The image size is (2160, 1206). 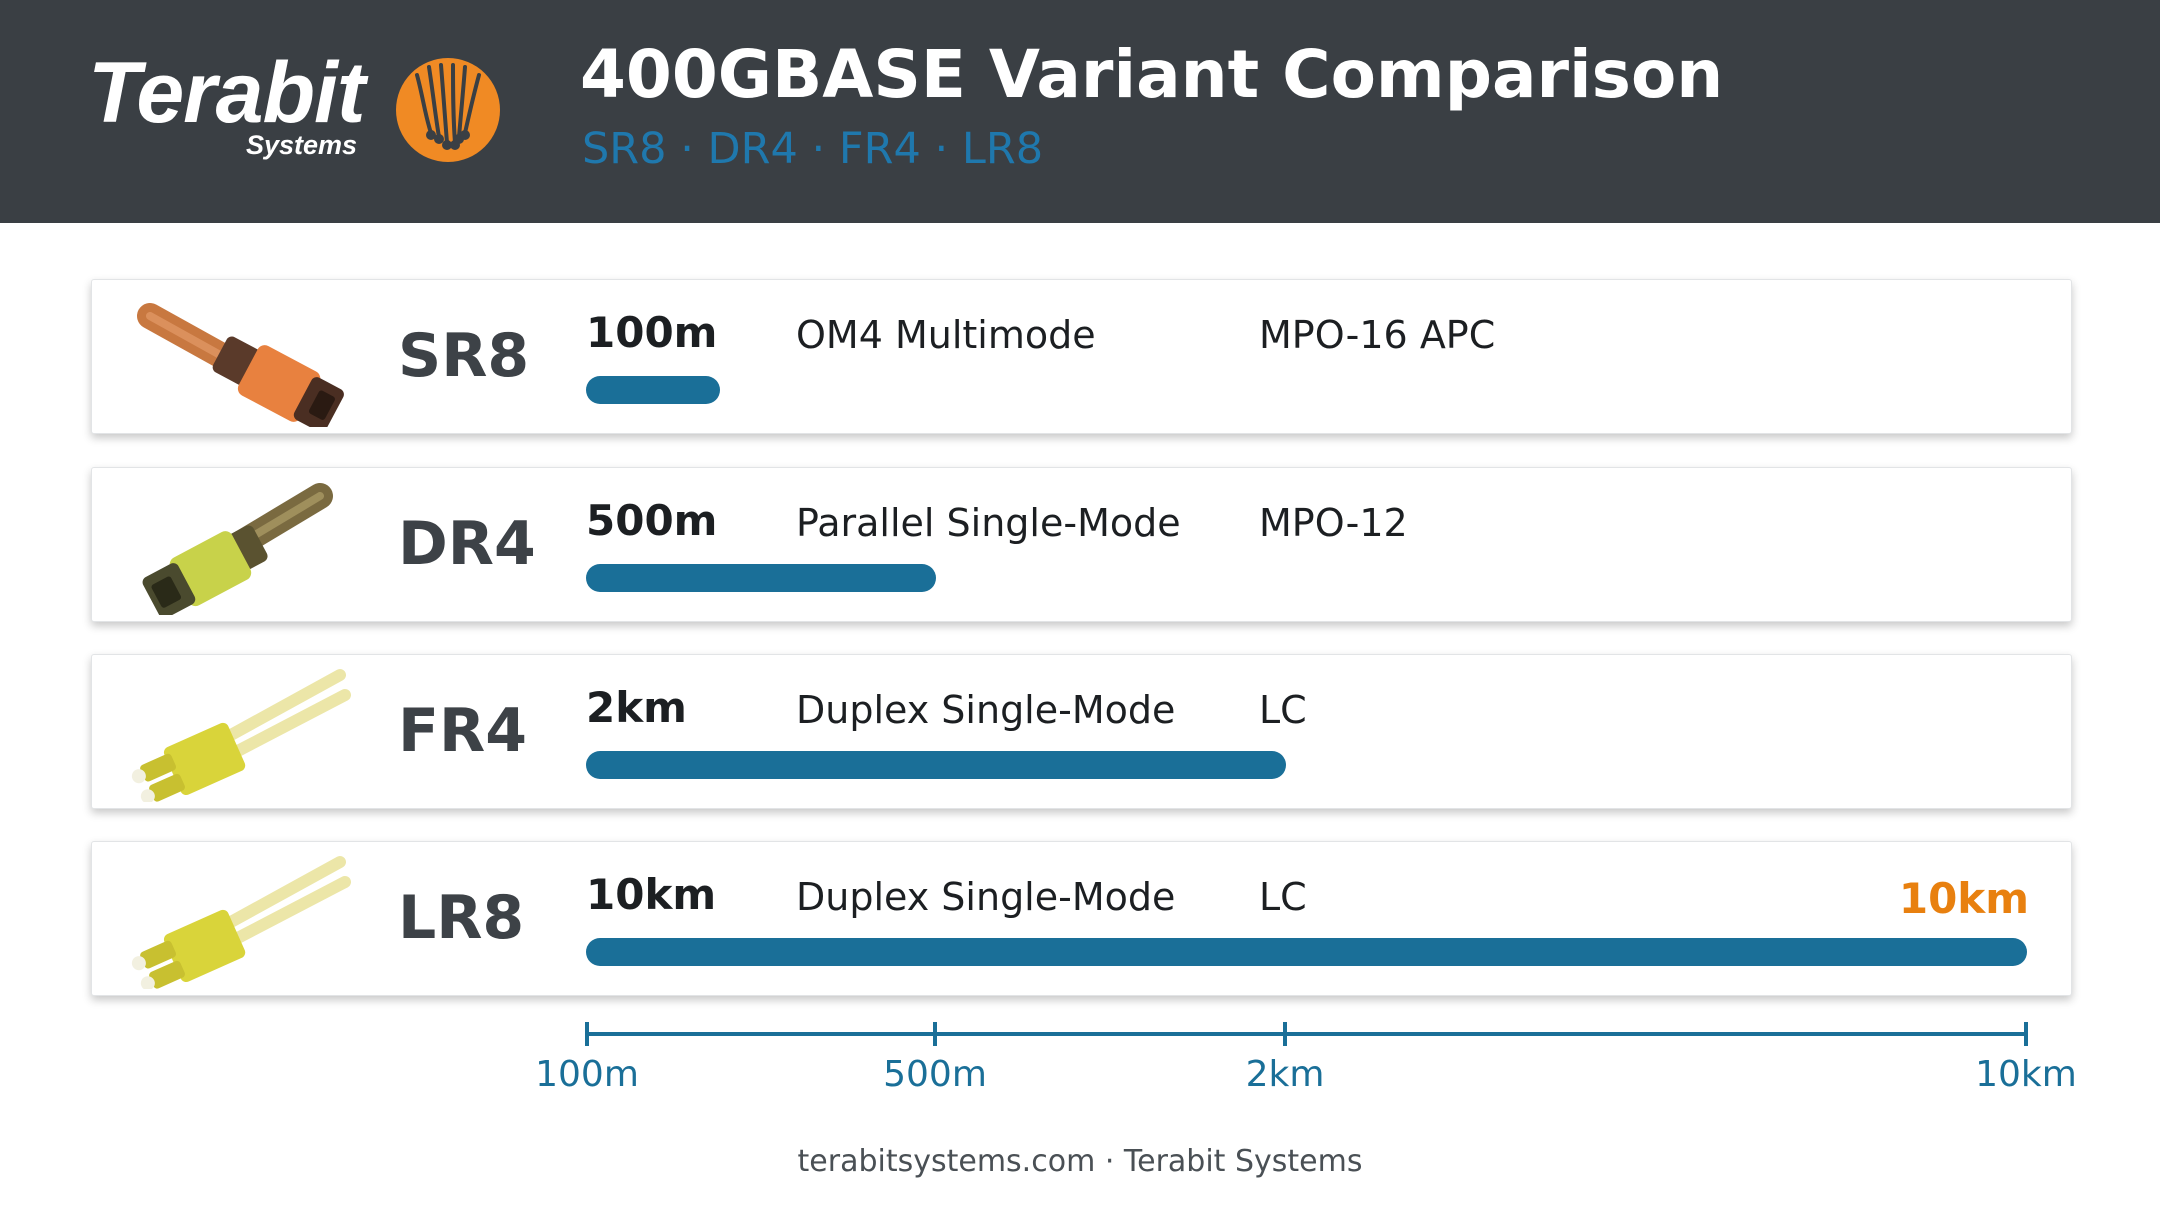 I want to click on variant-label: FR4, so click(x=462, y=731).